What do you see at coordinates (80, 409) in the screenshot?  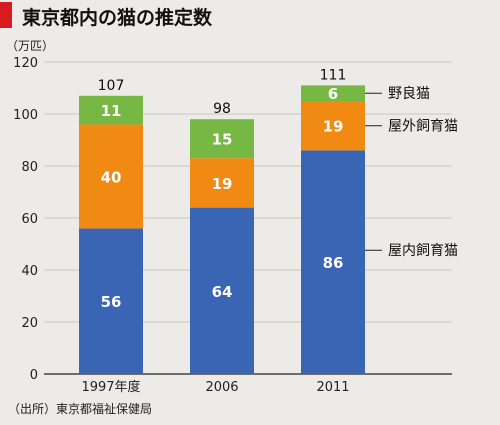 I see `source-note: （出所）東京都福祉保健局` at bounding box center [80, 409].